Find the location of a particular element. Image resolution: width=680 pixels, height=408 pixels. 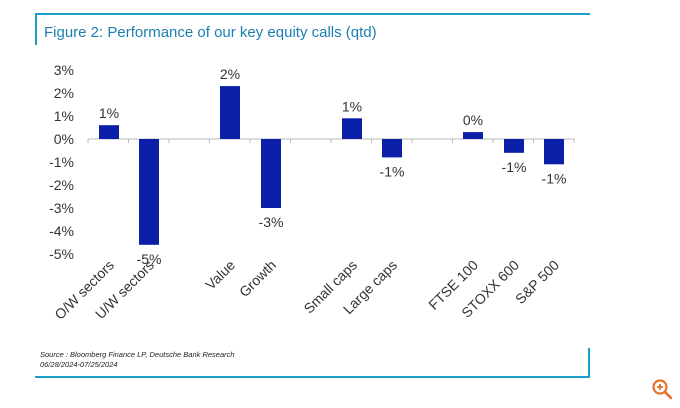

data-label: 2% is located at coordinates (230, 74).